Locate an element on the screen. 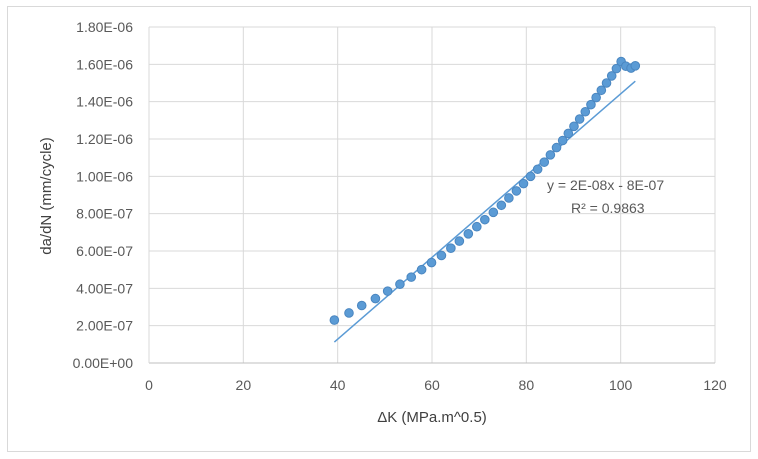 This screenshot has width=758, height=459. y-tick-label: 1.80E-06 is located at coordinates (104, 27).